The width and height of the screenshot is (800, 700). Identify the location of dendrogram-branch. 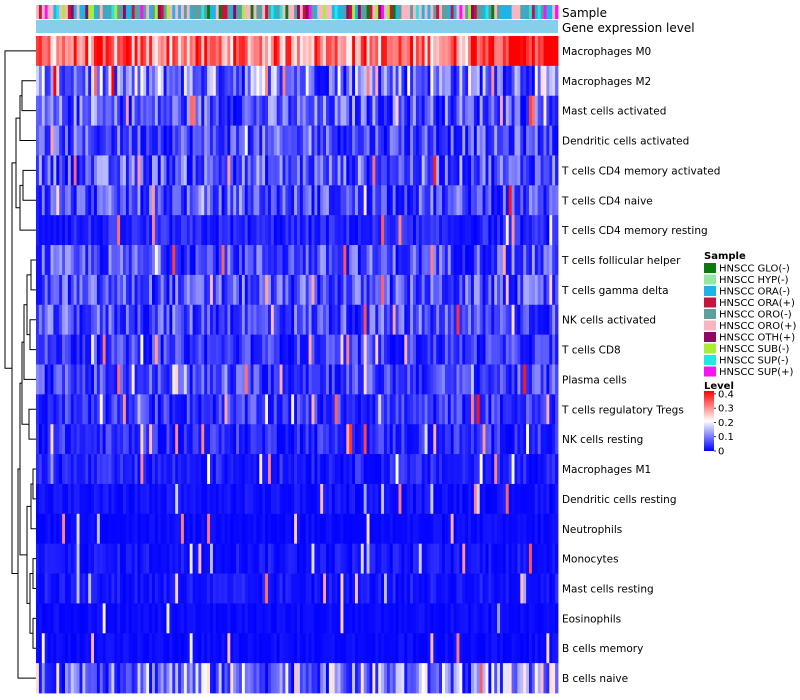
(32, 424).